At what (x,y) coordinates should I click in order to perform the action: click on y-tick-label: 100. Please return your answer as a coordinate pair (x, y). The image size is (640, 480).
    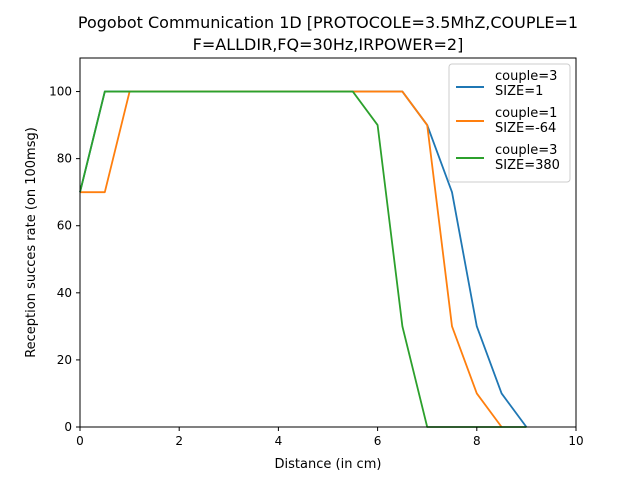
    Looking at the image, I should click on (60, 92).